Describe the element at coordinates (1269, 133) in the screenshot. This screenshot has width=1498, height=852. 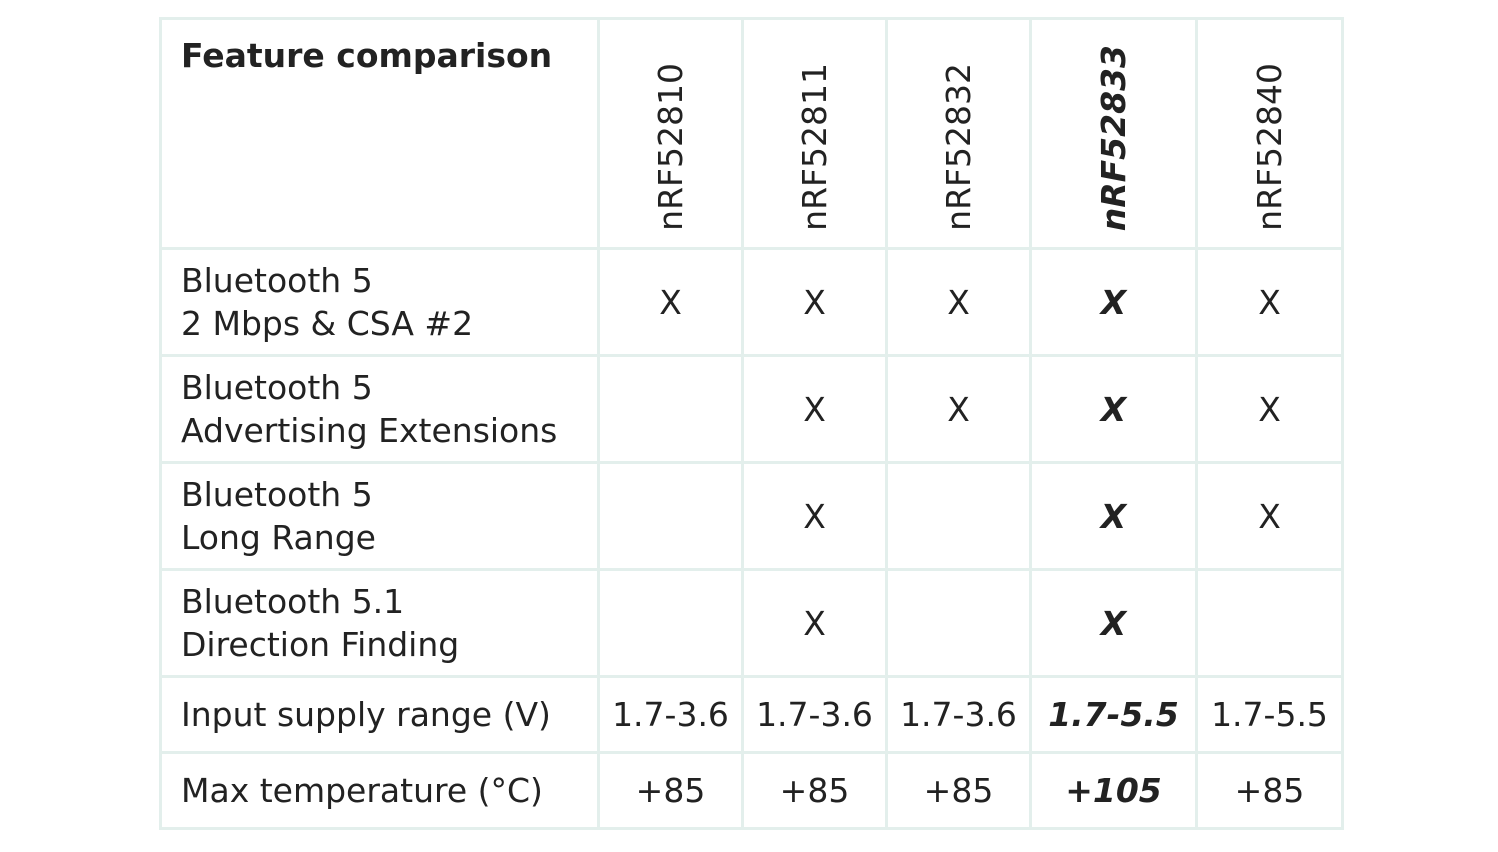
I see `column-header-nrf52840: nRF52840` at that location.